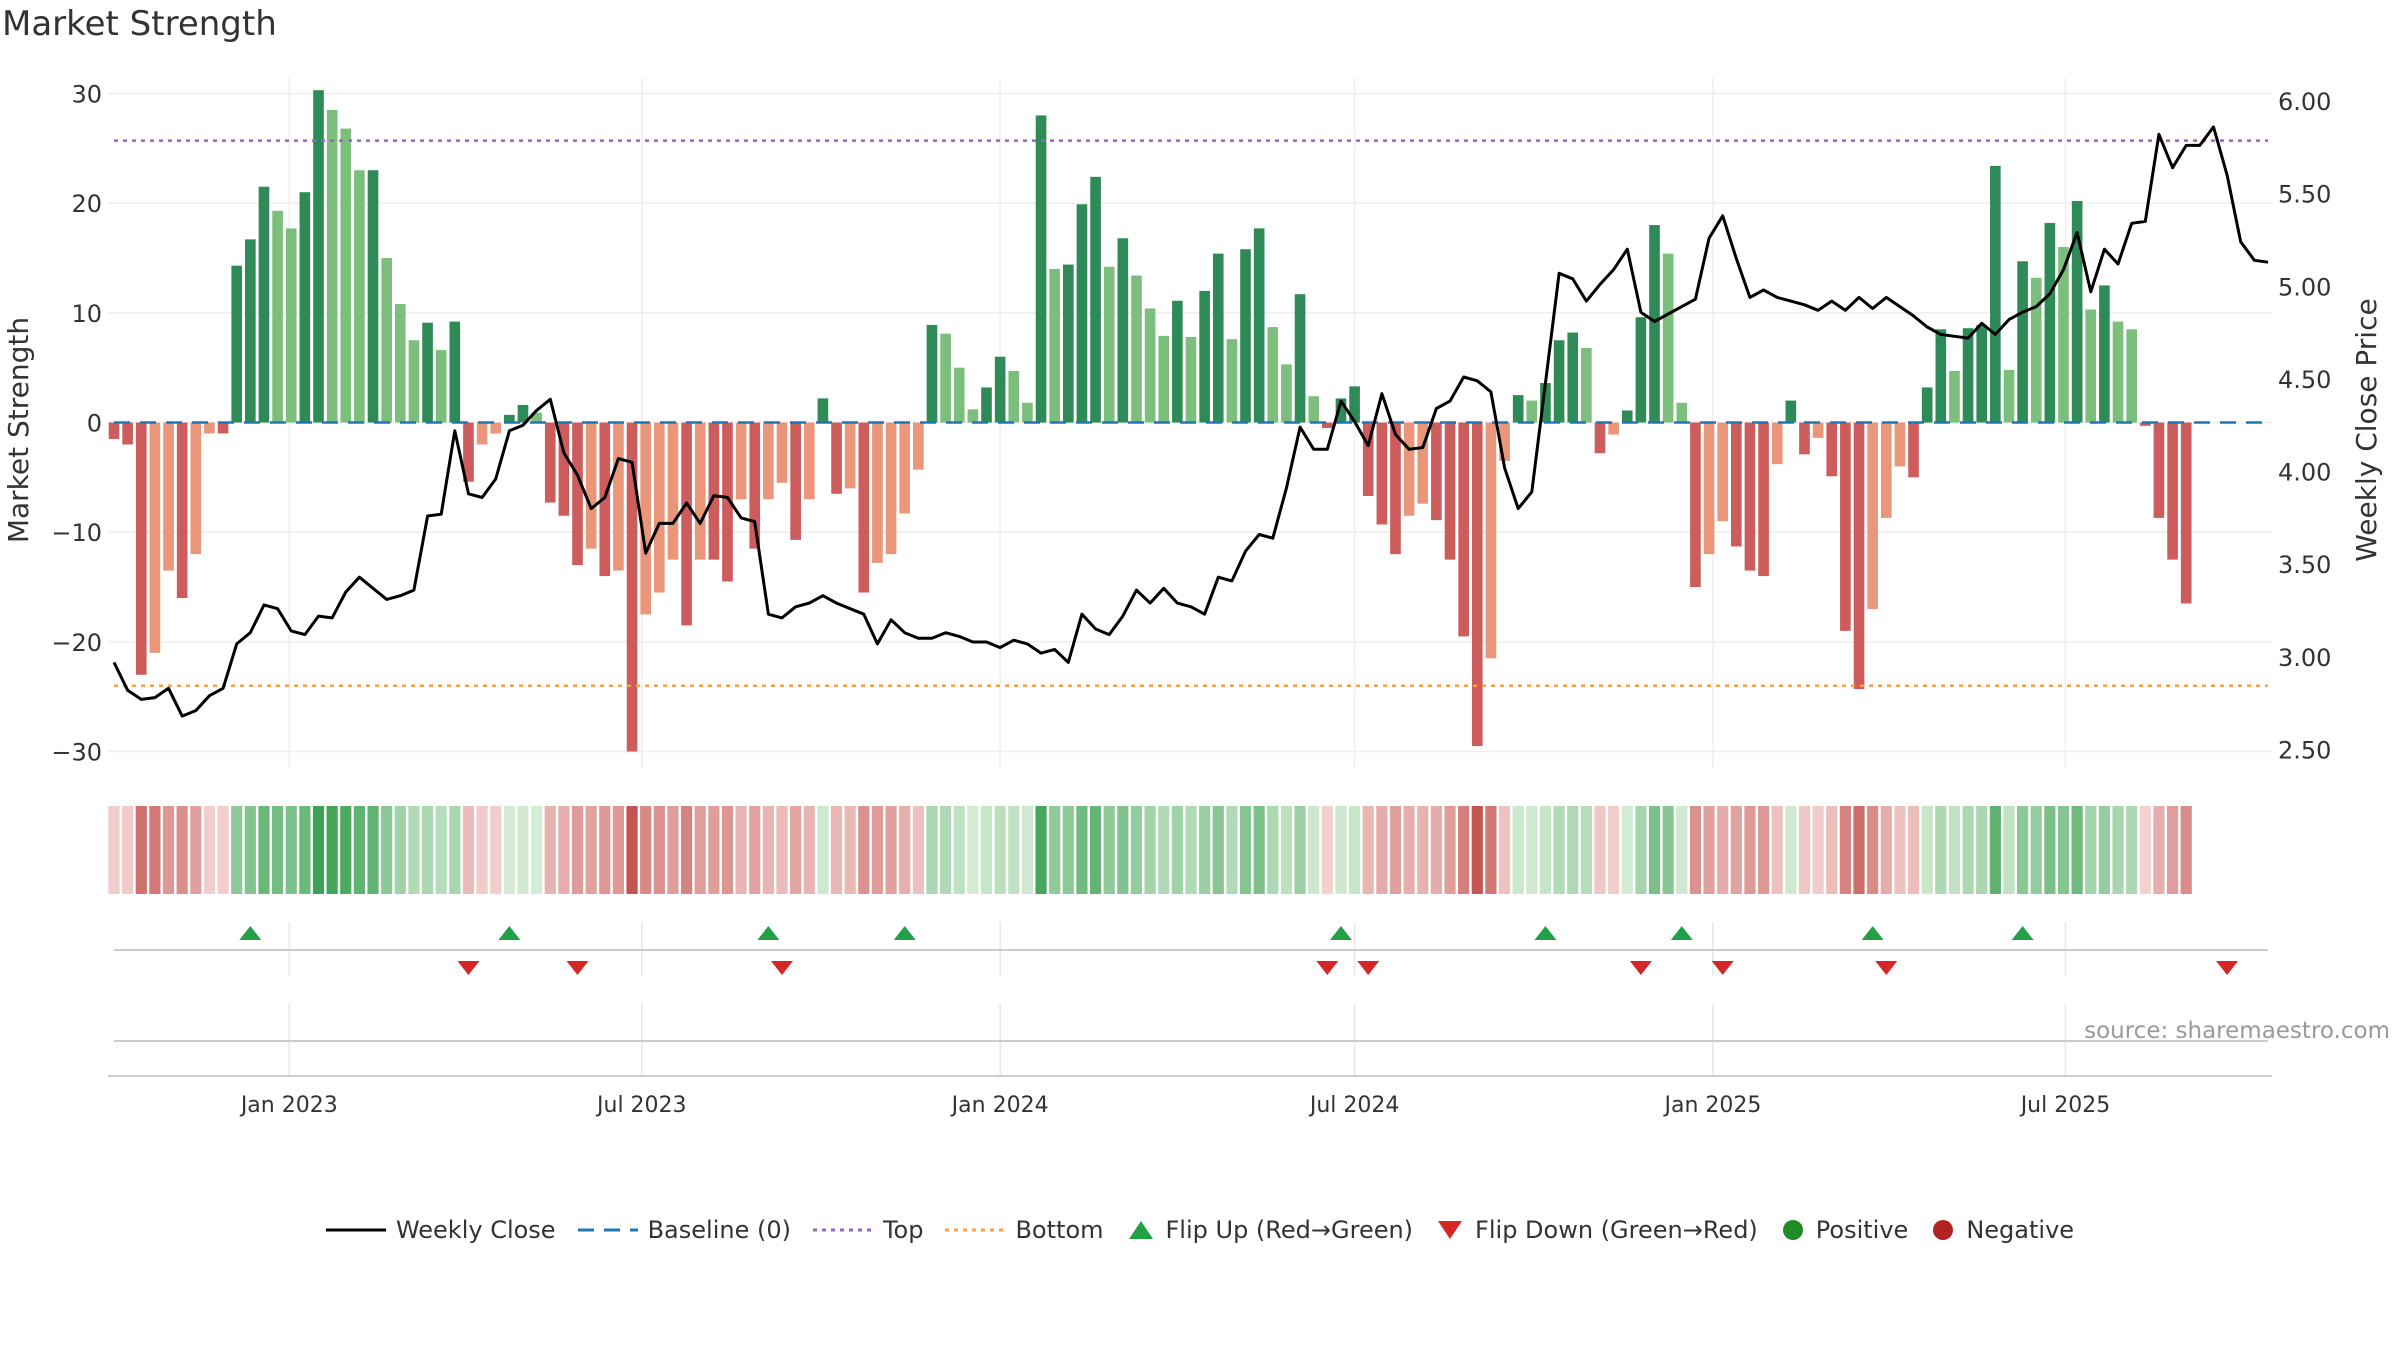 The image size is (2400, 1350). What do you see at coordinates (1269, 1230) in the screenshot?
I see `legend-item-flip-up: Flip Up (Red→Green)` at bounding box center [1269, 1230].